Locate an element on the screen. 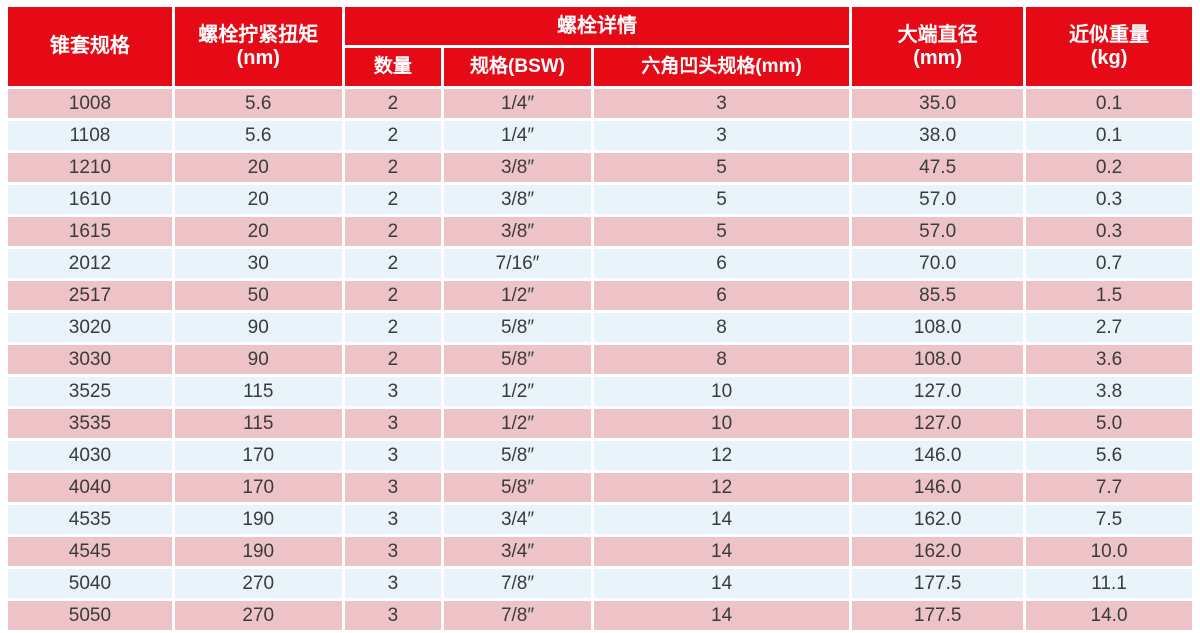 This screenshot has width=1200, height=633. table-row: 1210 20 2 3/8″ 5 47.5 0.2 is located at coordinates (600, 167).